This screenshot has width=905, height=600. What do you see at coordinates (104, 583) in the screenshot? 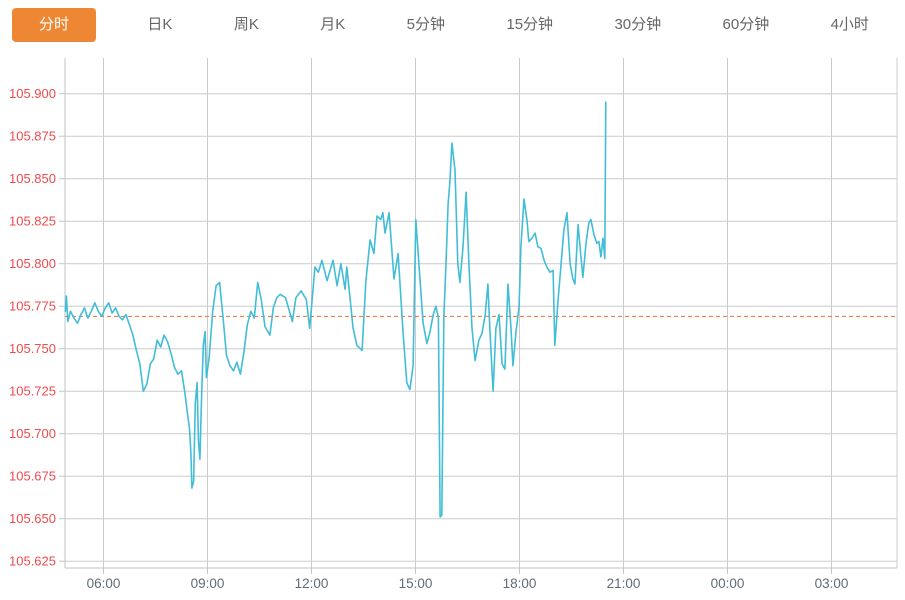
I see `x-tick-label: 06:00` at bounding box center [104, 583].